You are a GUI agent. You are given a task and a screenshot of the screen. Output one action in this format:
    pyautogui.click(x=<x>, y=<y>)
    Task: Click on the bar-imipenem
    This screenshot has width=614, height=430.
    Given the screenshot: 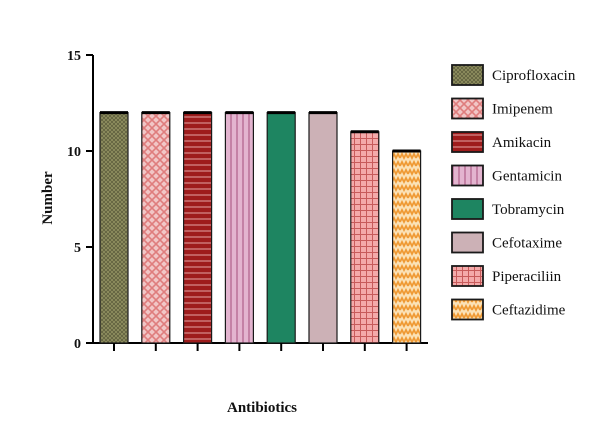 What is the action you would take?
    pyautogui.click(x=156, y=227)
    